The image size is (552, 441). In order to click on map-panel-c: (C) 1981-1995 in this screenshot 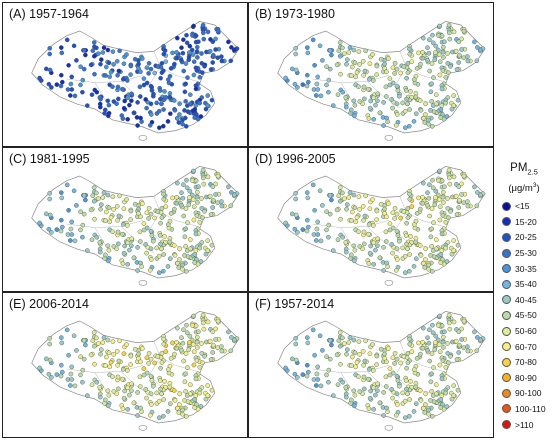, I will do `click(125, 219)`.